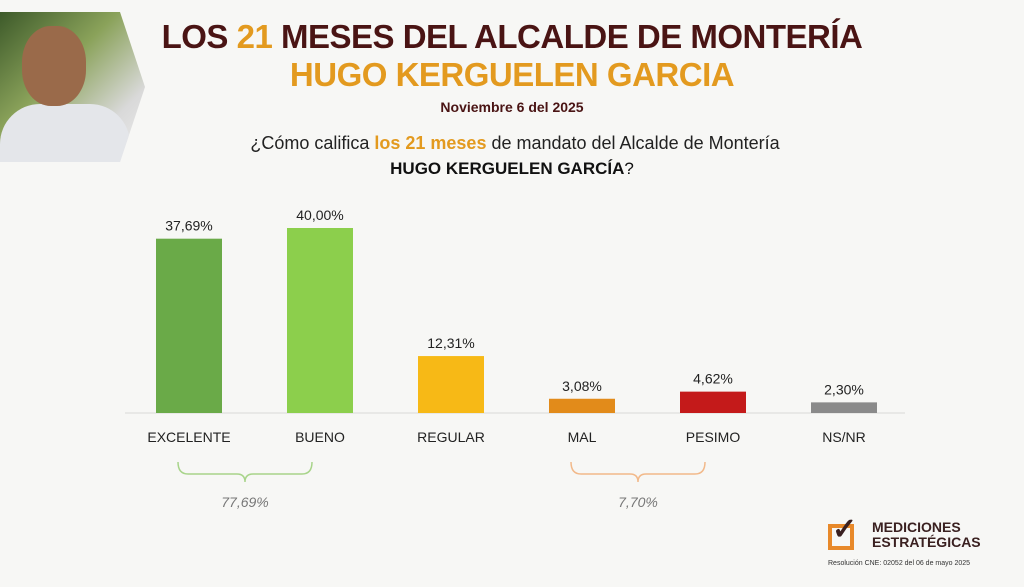 This screenshot has width=1024, height=587. I want to click on data-label-5: 2,30%, so click(844, 389).